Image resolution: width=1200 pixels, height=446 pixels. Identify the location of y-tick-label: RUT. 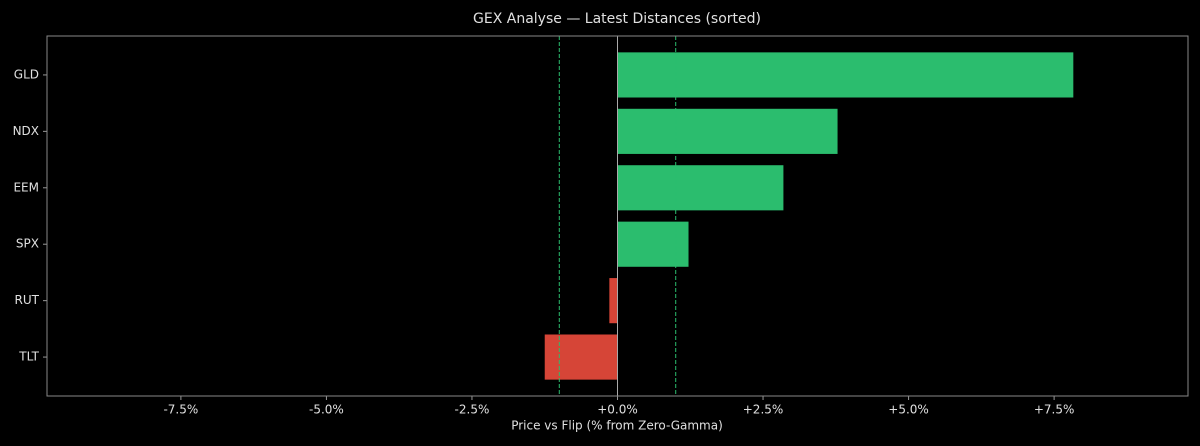
(27, 300).